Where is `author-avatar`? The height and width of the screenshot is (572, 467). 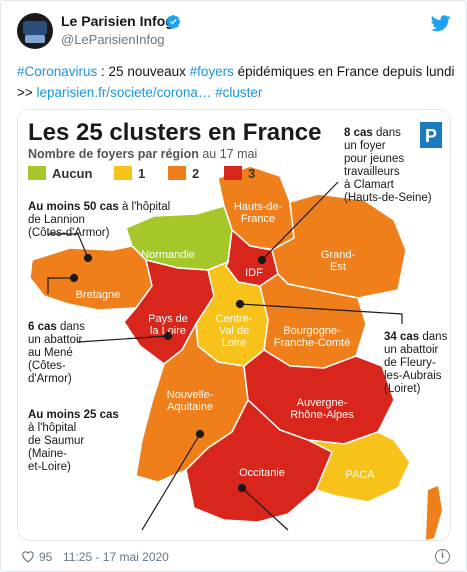
author-avatar is located at coordinates (35, 31).